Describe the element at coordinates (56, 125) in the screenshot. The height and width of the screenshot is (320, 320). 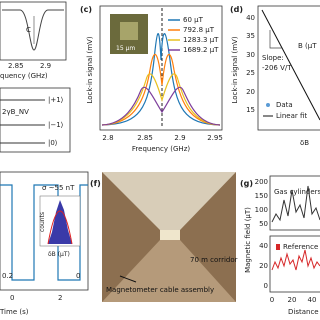
I see `level-label: |−1⟩` at that location.